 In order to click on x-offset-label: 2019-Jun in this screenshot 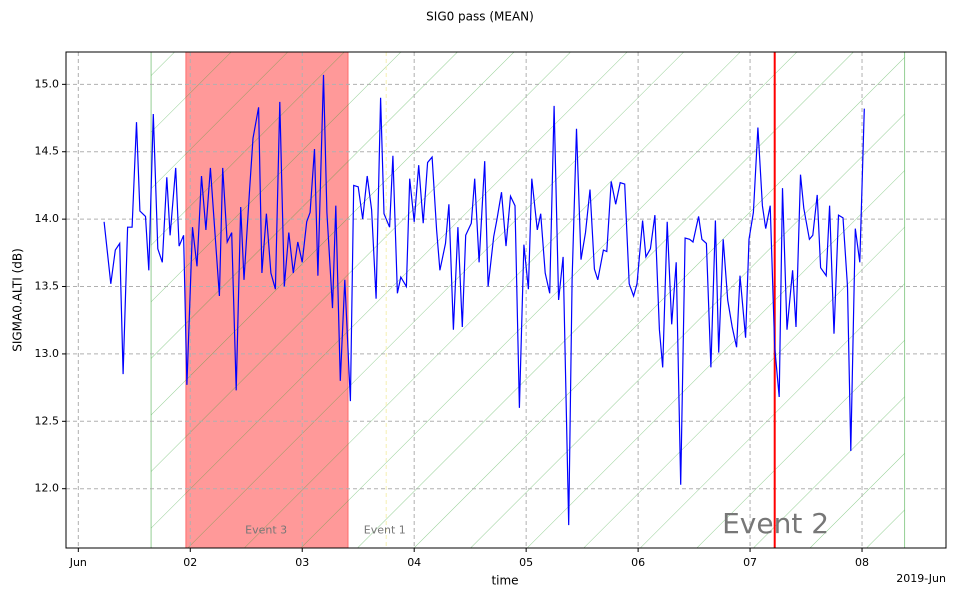, I will do `click(921, 578)`.